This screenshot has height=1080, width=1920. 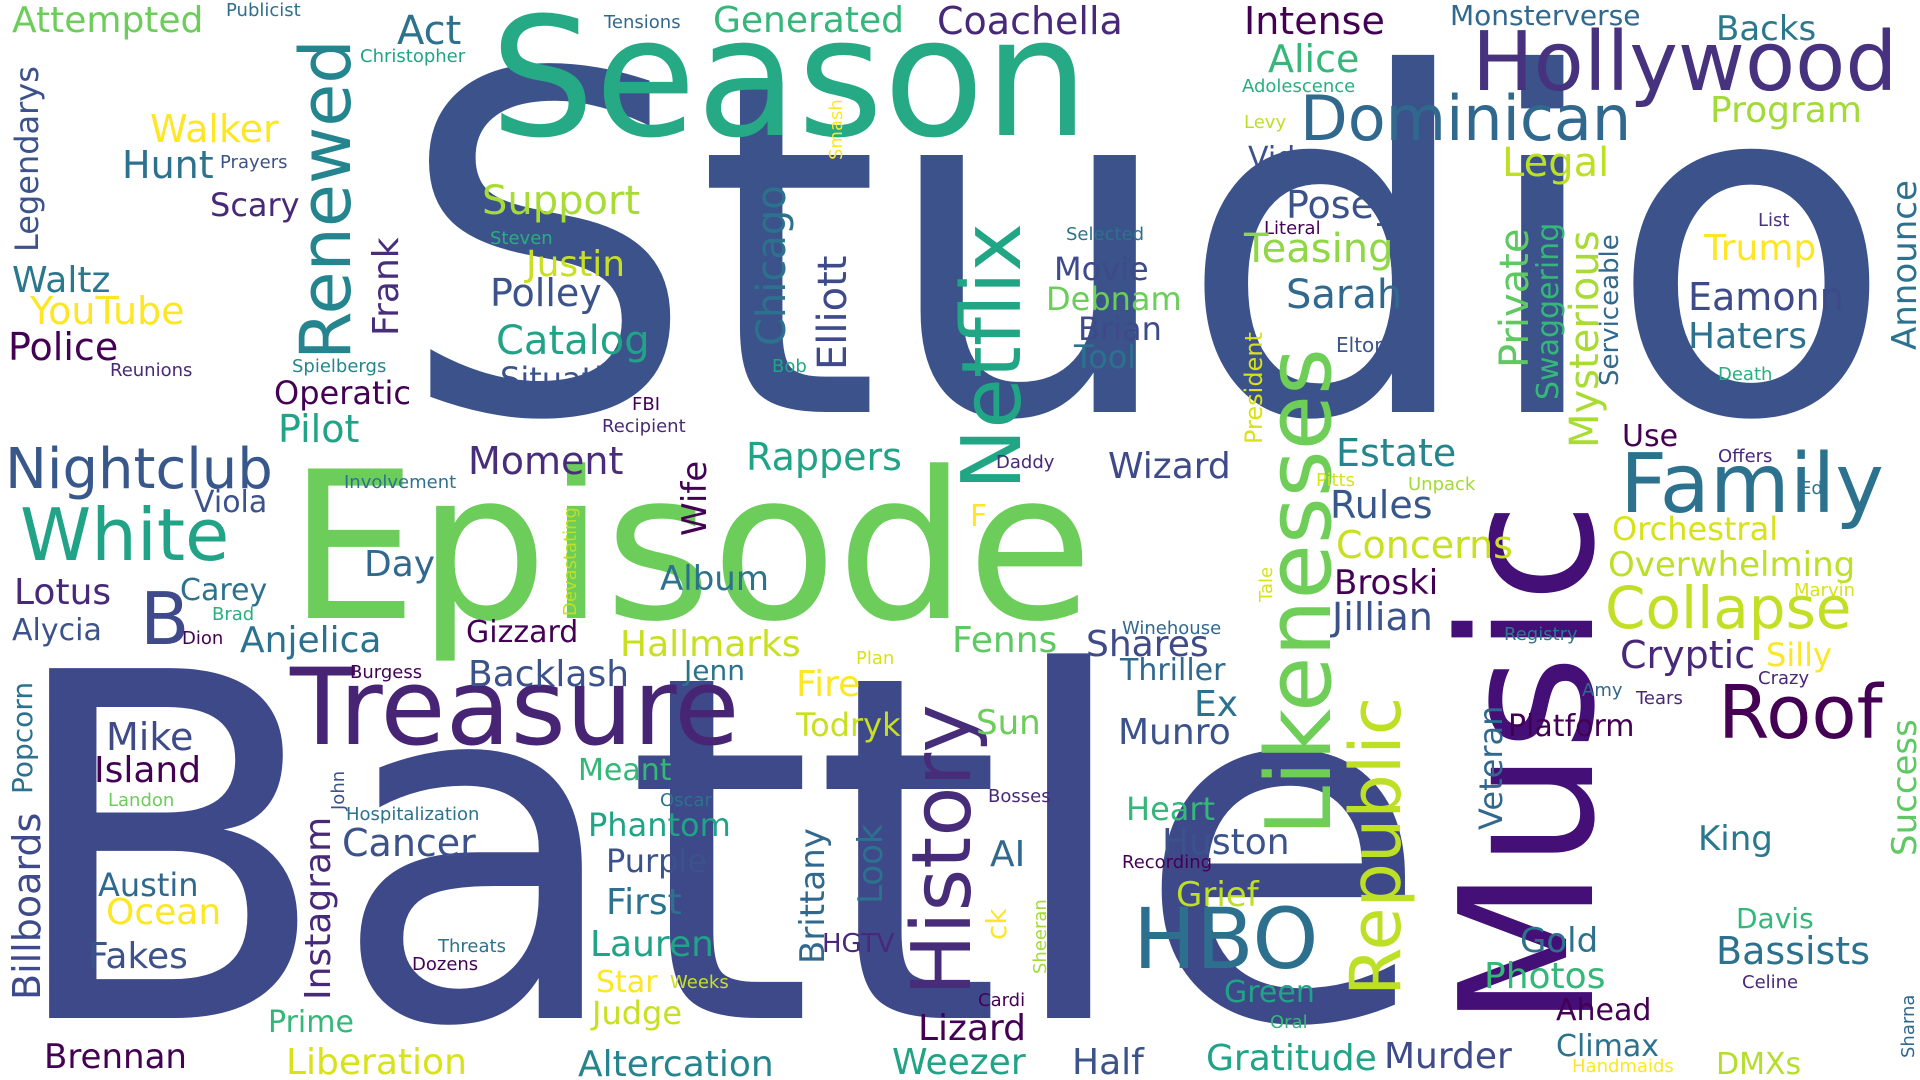 I want to click on word-broski: Broski, so click(x=1386, y=583).